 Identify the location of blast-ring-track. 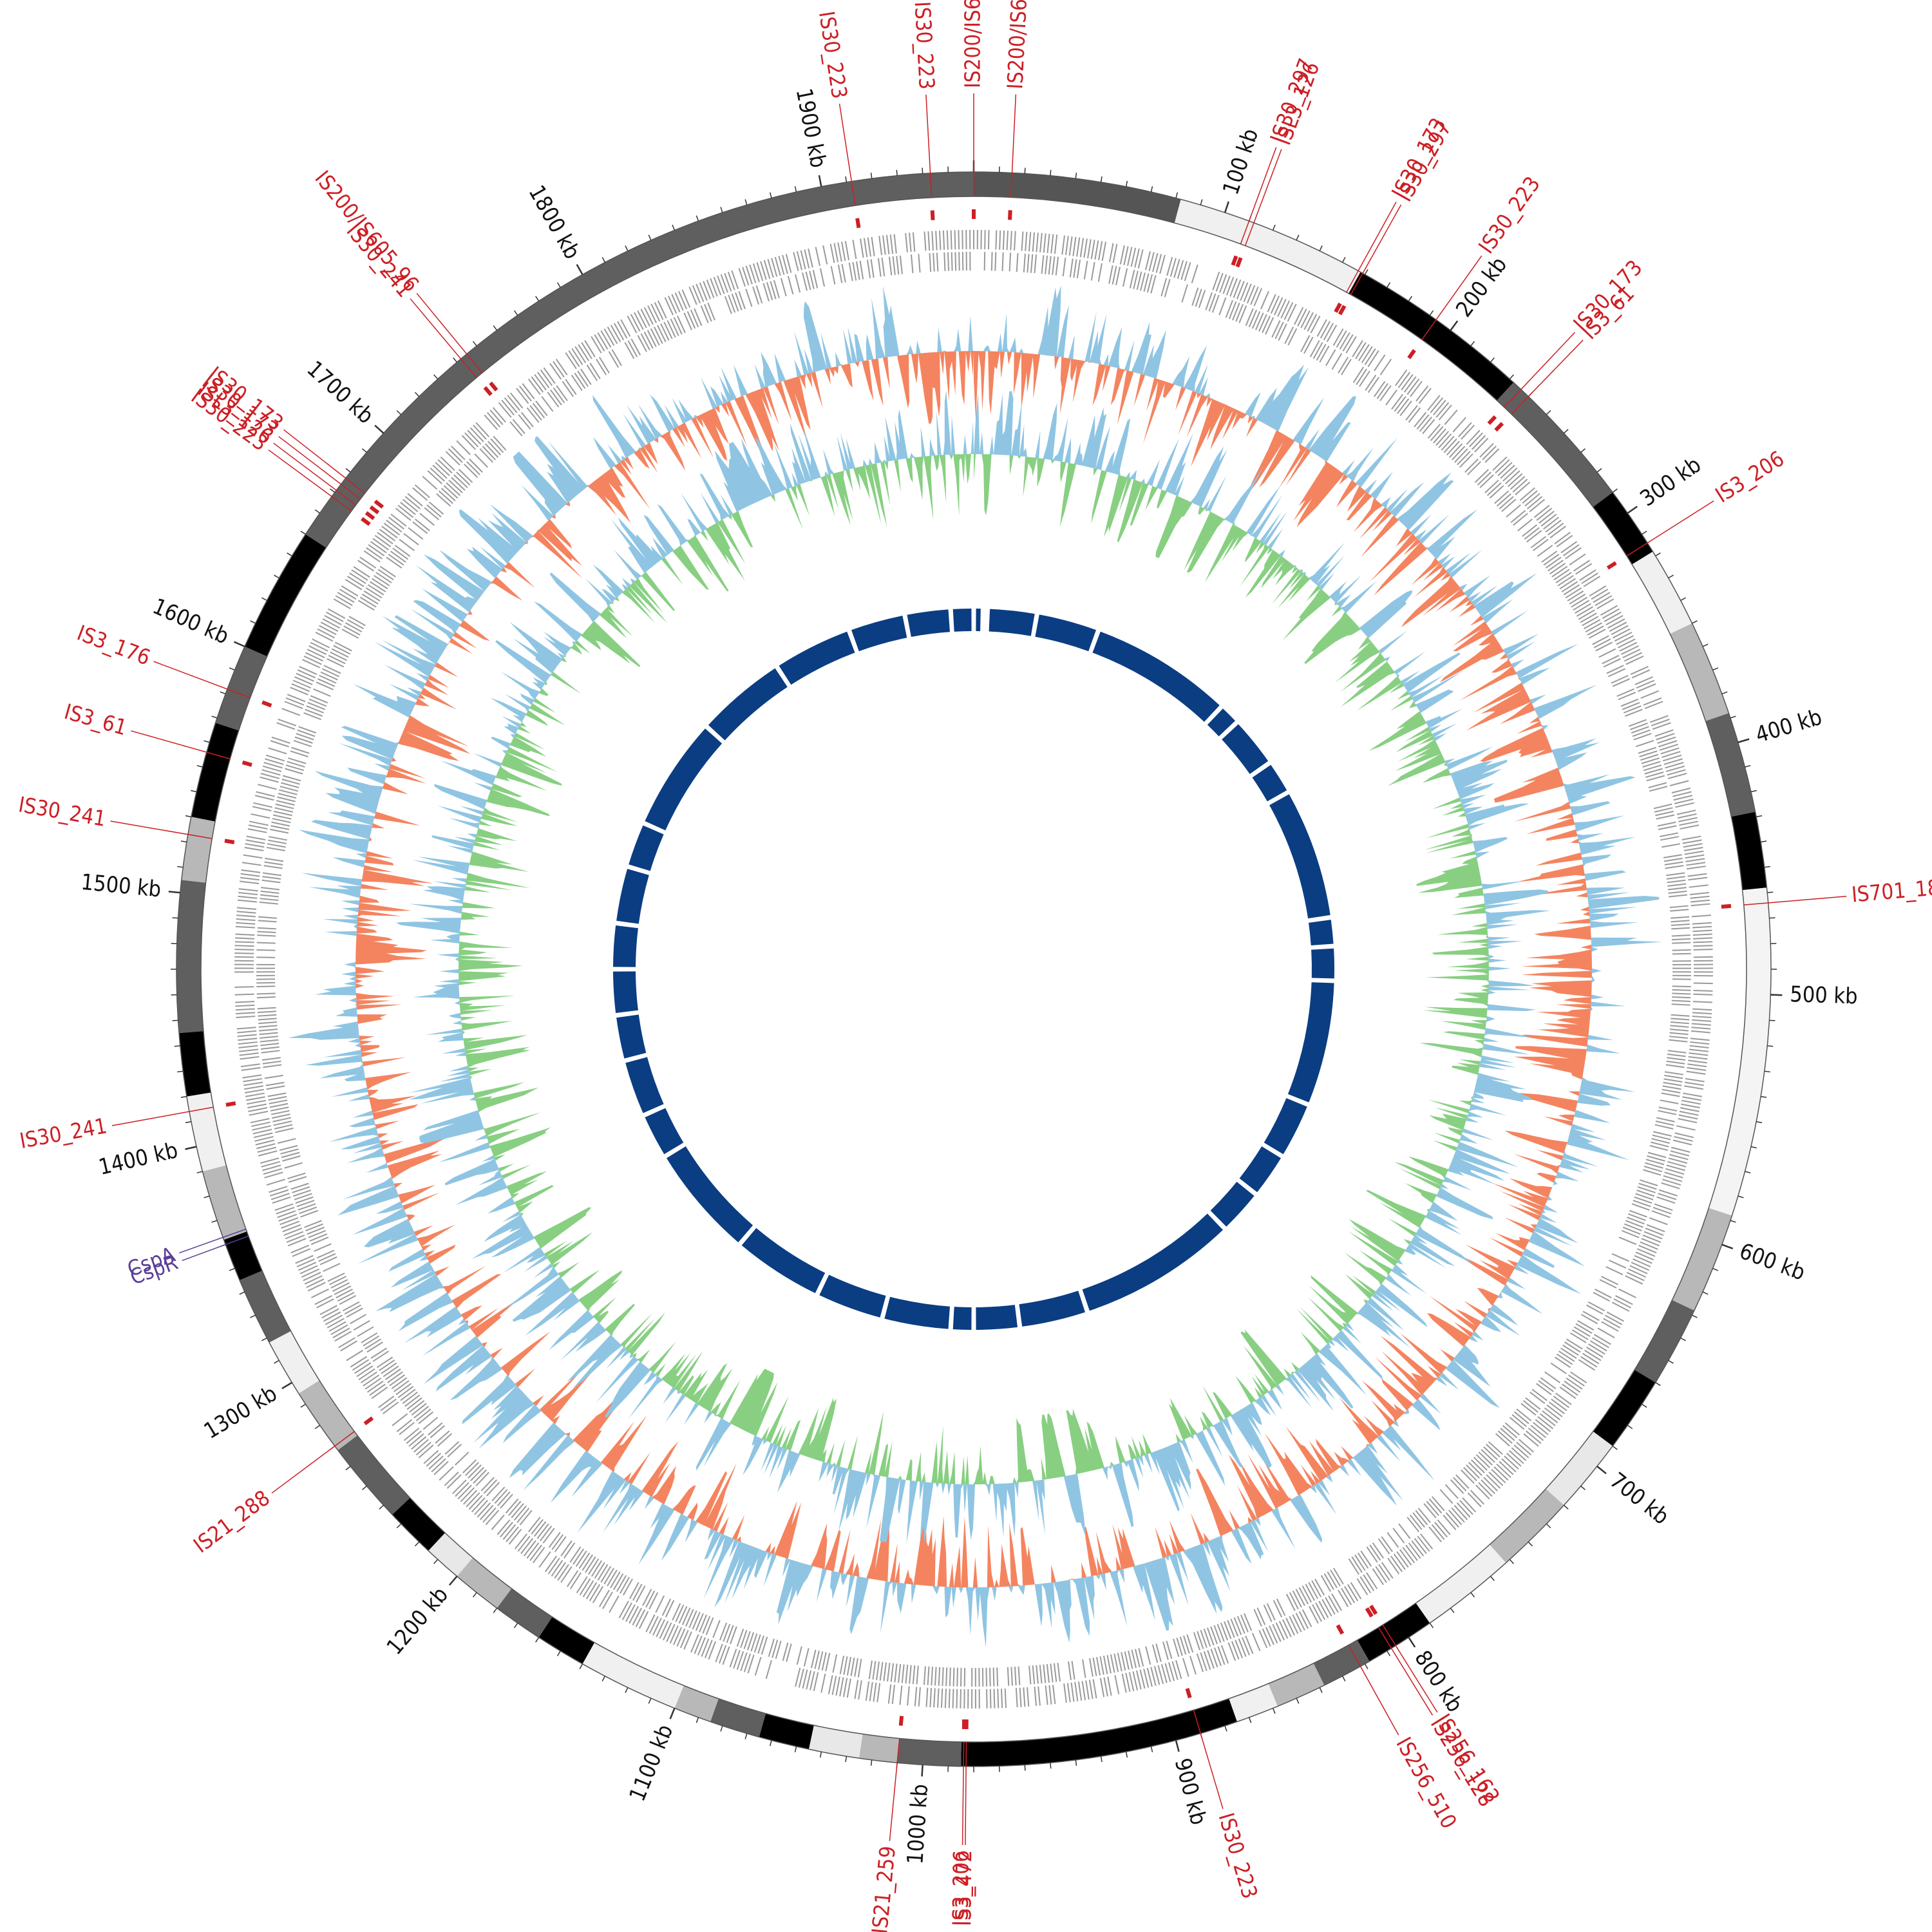
(974, 970).